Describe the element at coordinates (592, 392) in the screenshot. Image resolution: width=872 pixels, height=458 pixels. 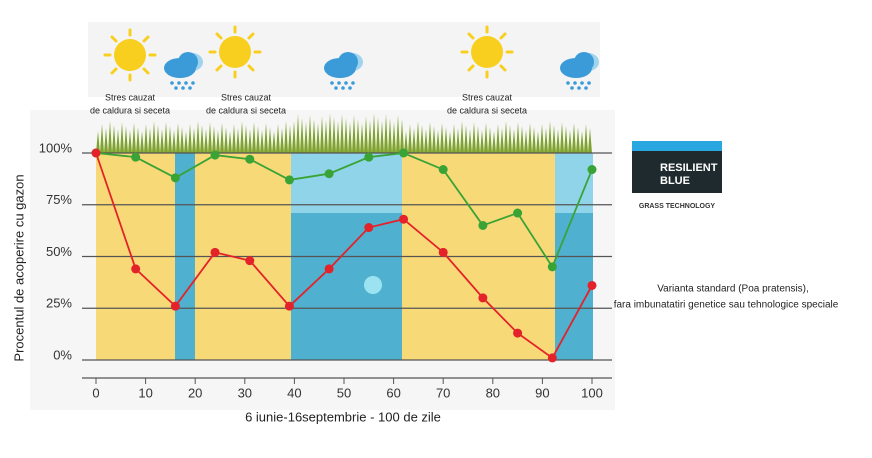
I see `x-tick-label: 100` at that location.